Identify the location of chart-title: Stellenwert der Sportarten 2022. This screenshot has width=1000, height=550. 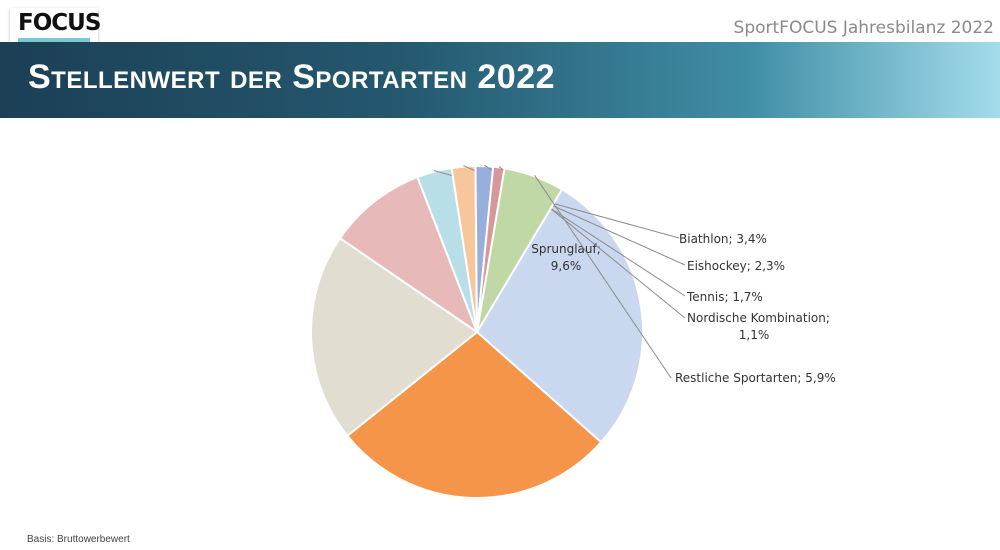
(292, 77).